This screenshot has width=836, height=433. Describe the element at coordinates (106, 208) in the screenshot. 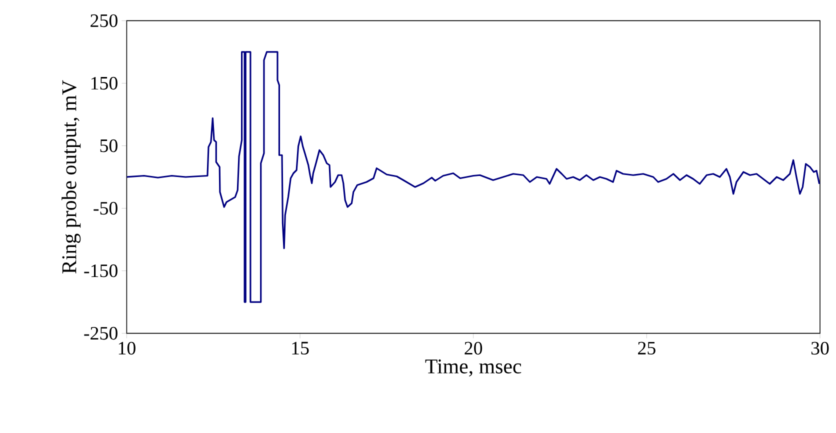

I see `y-tick-label: -50` at that location.